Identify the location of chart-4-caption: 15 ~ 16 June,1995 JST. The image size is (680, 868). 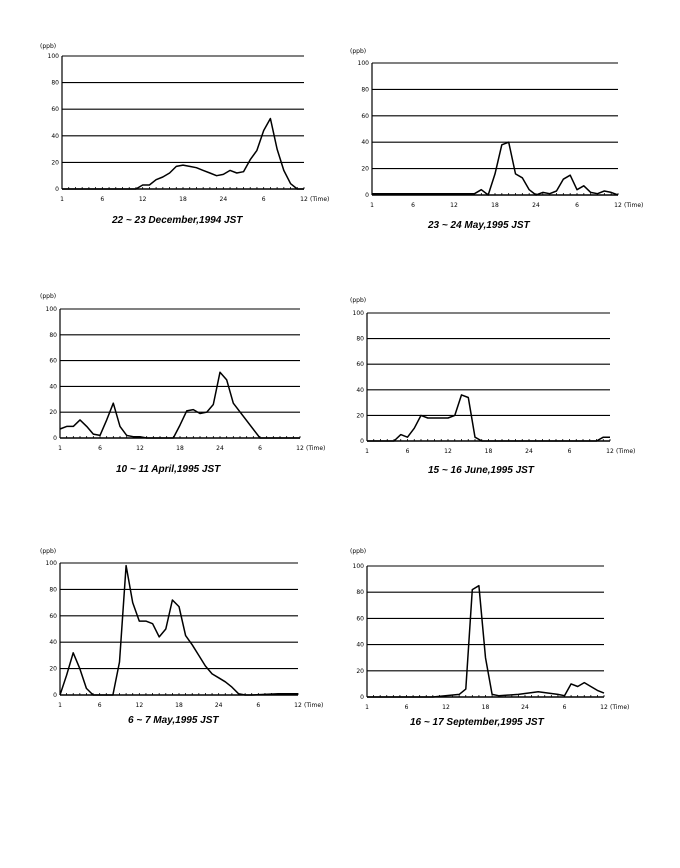
(481, 470).